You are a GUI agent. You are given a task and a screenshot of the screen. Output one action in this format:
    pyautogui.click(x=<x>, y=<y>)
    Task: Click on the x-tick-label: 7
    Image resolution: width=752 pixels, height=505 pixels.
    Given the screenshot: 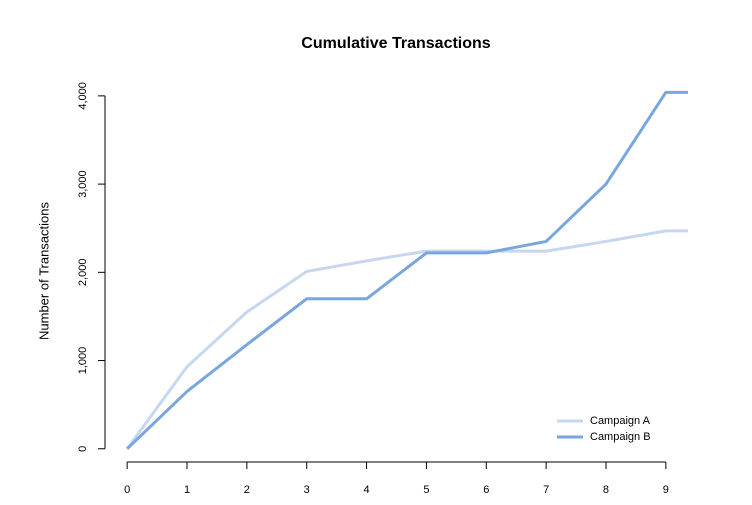 What is the action you would take?
    pyautogui.click(x=546, y=490)
    